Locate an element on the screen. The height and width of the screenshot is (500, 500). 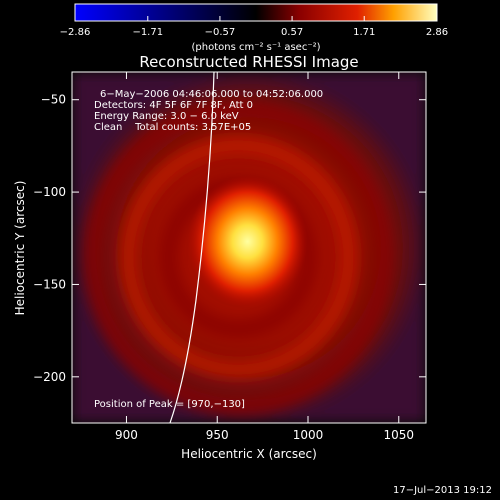
colorbar-ticks: −2.86 −1.71 −0.57 0.57 1.71 2.86 is located at coordinates (254, 27).